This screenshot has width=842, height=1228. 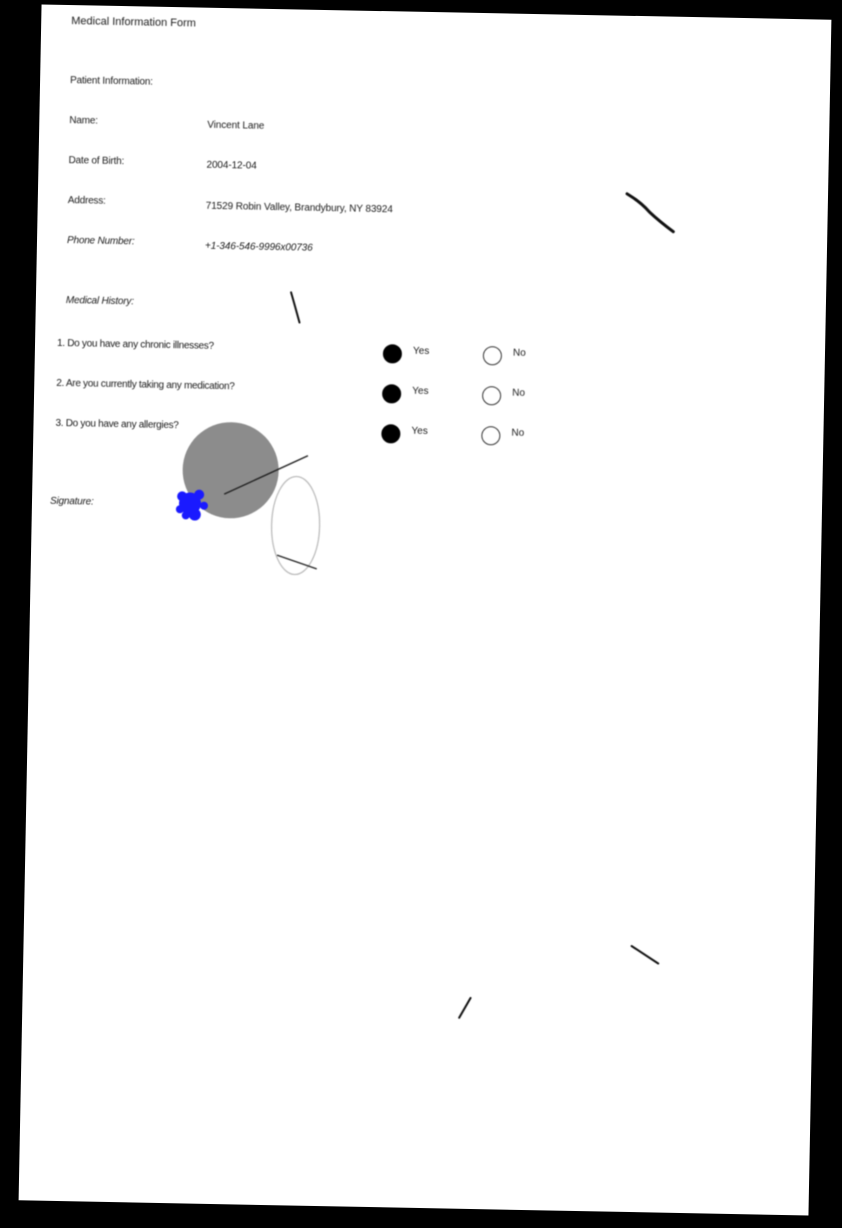 What do you see at coordinates (71, 501) in the screenshot?
I see `signature-label: Signature:` at bounding box center [71, 501].